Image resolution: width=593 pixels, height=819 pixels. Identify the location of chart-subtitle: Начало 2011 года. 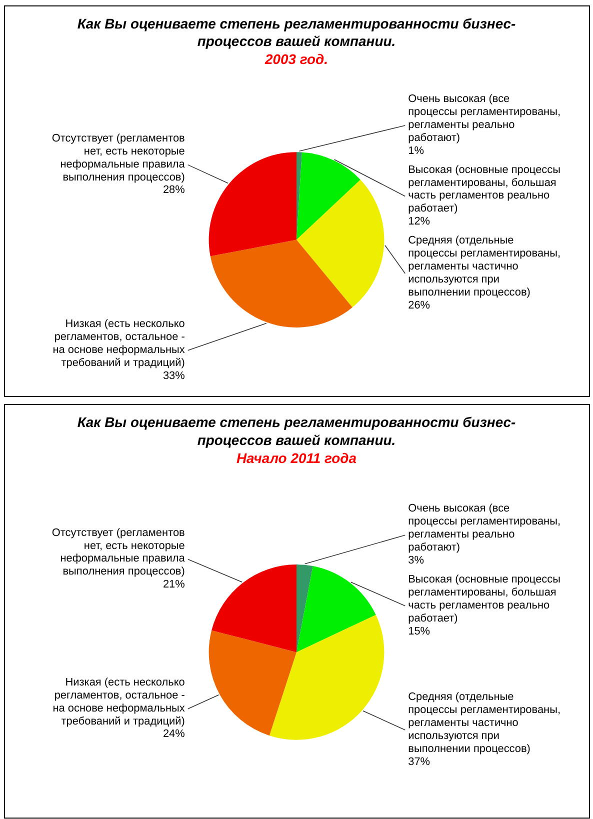
(296, 458).